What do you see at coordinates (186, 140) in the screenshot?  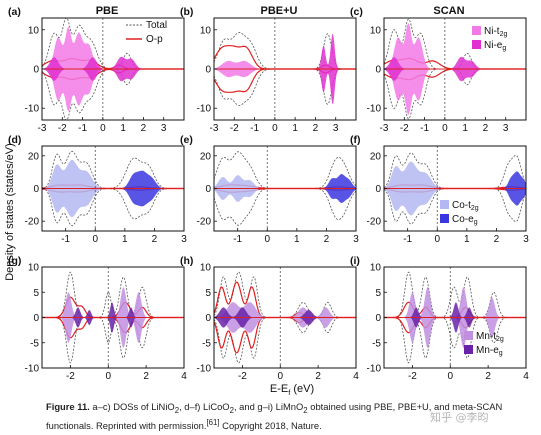 I see `panel-label: (e)` at bounding box center [186, 140].